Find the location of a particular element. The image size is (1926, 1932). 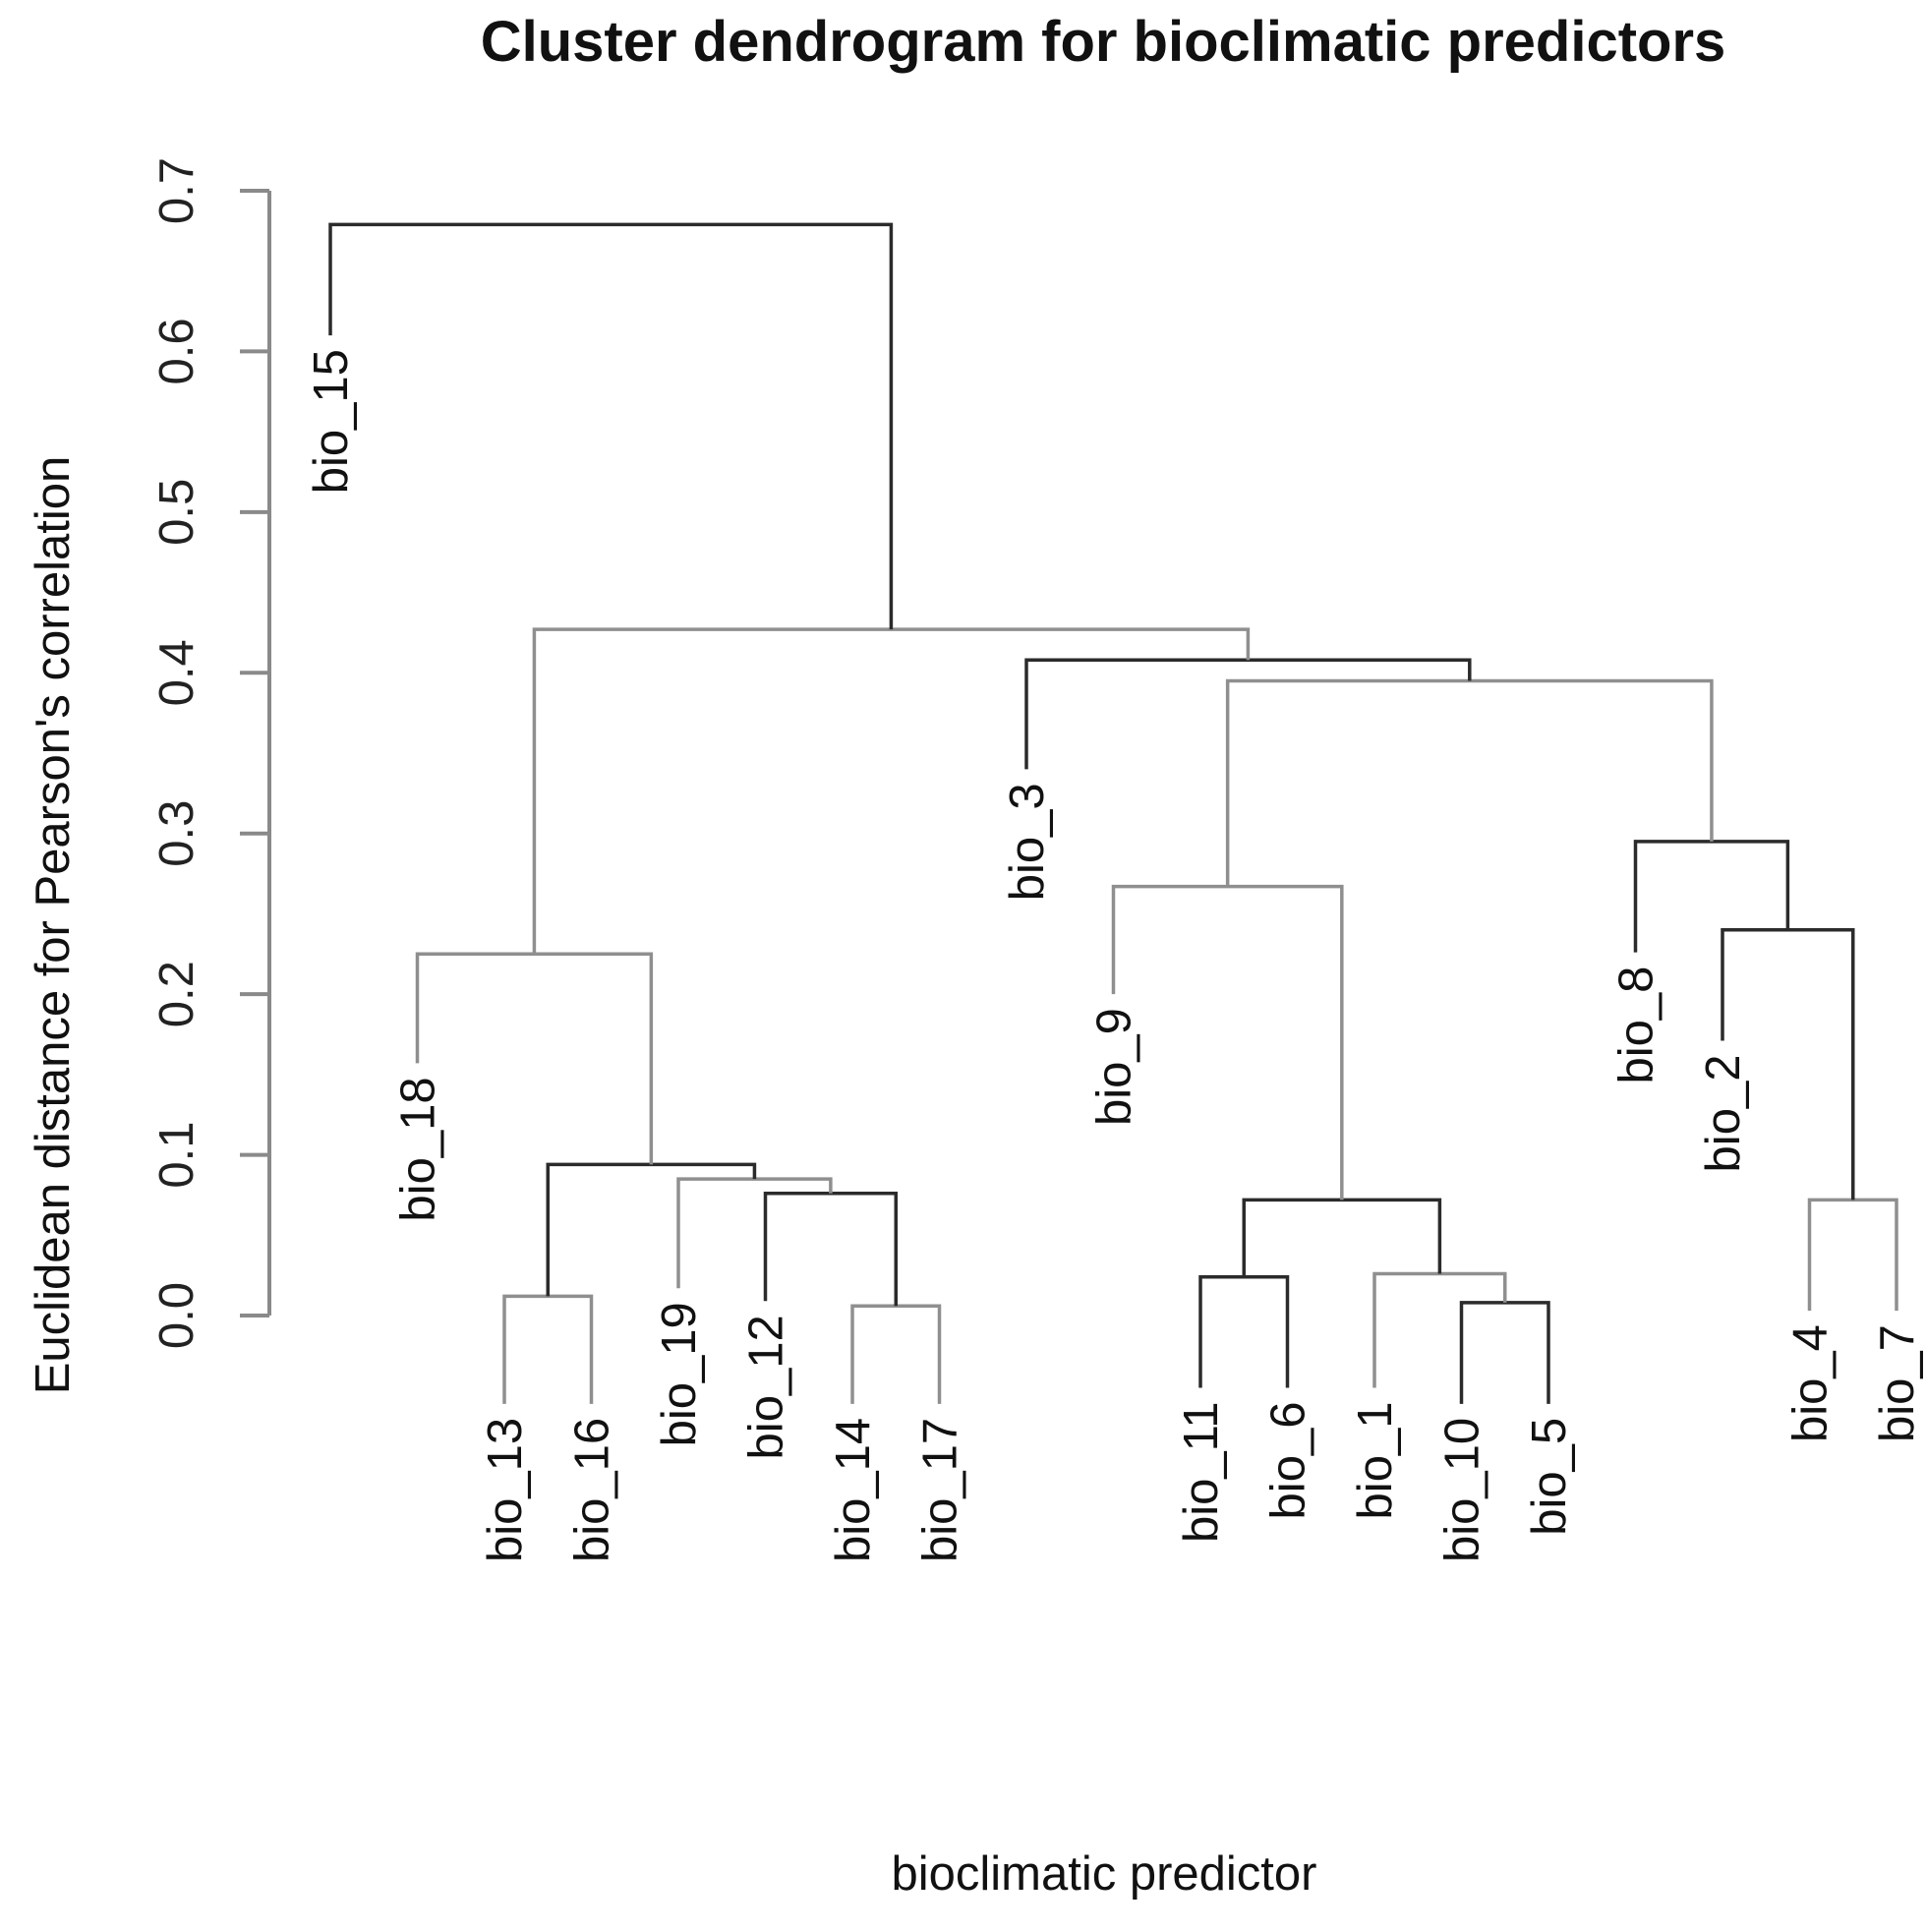

branch-m4 is located at coordinates (1244, 1331).